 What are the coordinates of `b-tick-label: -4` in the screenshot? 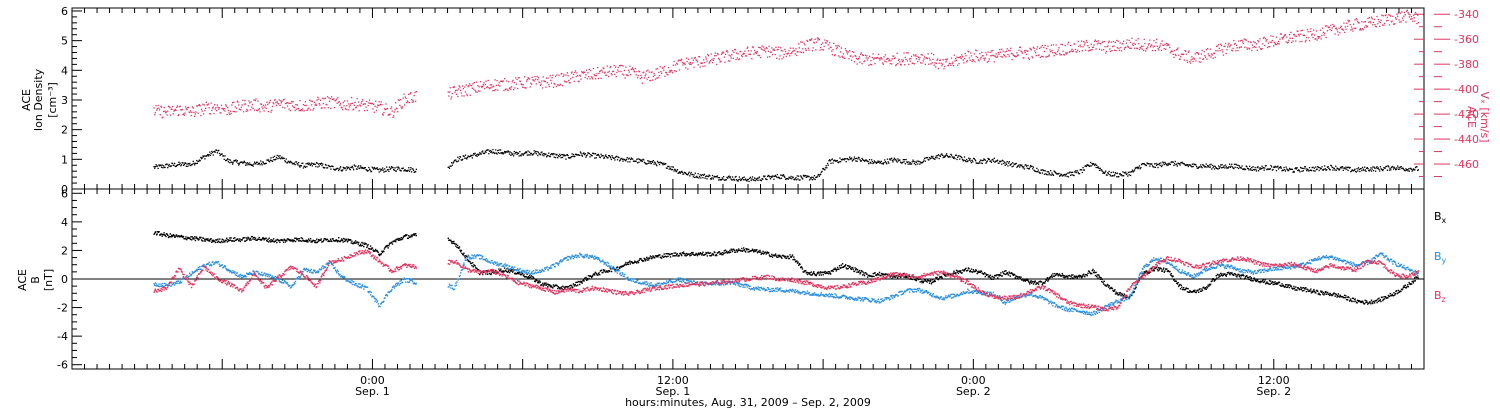 It's located at (62, 336).